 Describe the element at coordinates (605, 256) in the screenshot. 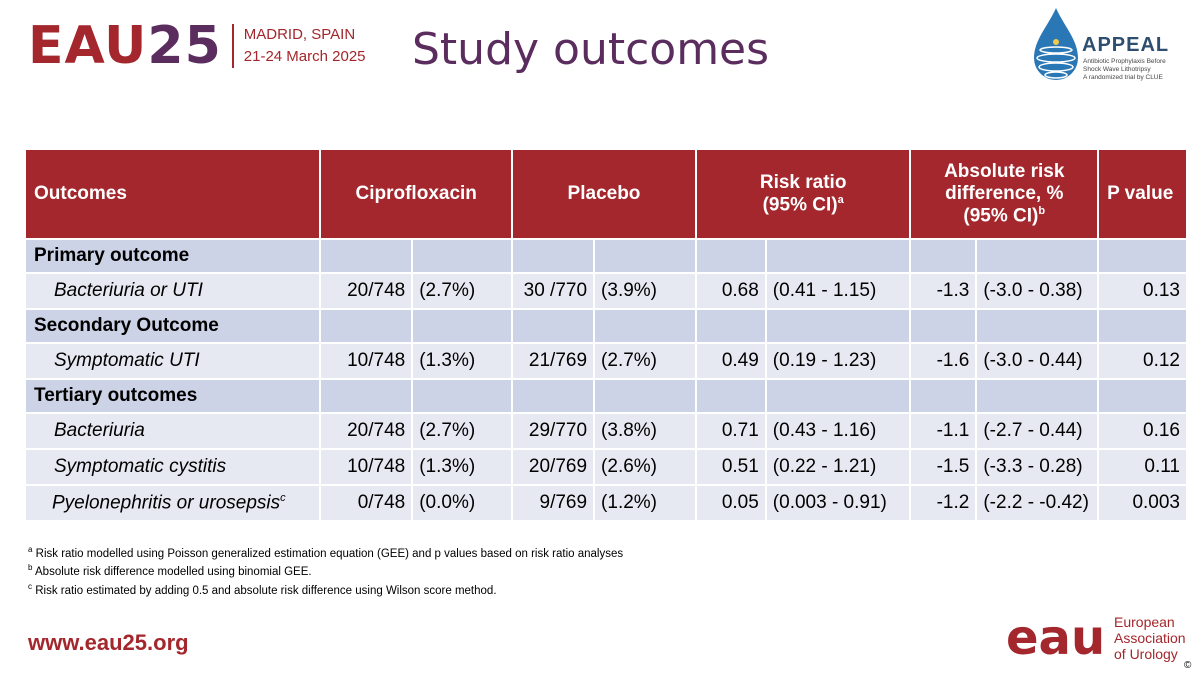

I see `section-row-primary: Primary outcome` at that location.